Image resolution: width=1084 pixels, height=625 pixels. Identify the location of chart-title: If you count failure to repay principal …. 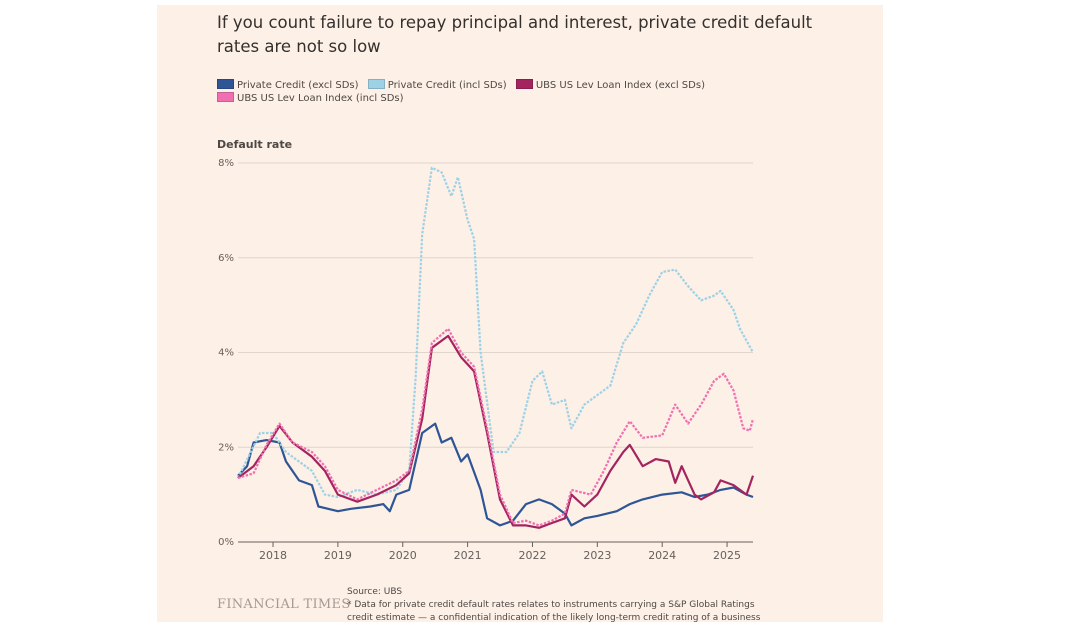
(515, 34).